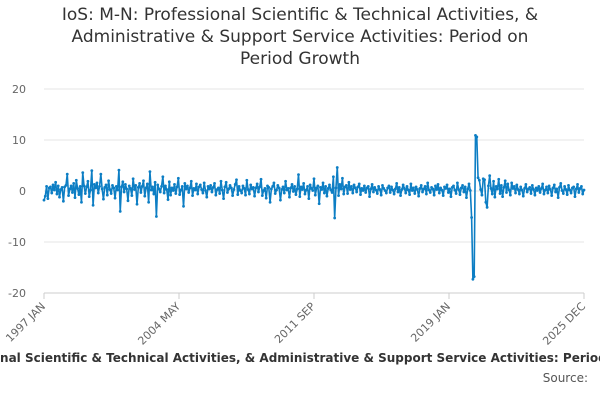 Image resolution: width=600 pixels, height=400 pixels. I want to click on x-axis: 1997 JAN 2004 MAY 2011 SEP 2019 JAN 2025 DEC, so click(295, 320).